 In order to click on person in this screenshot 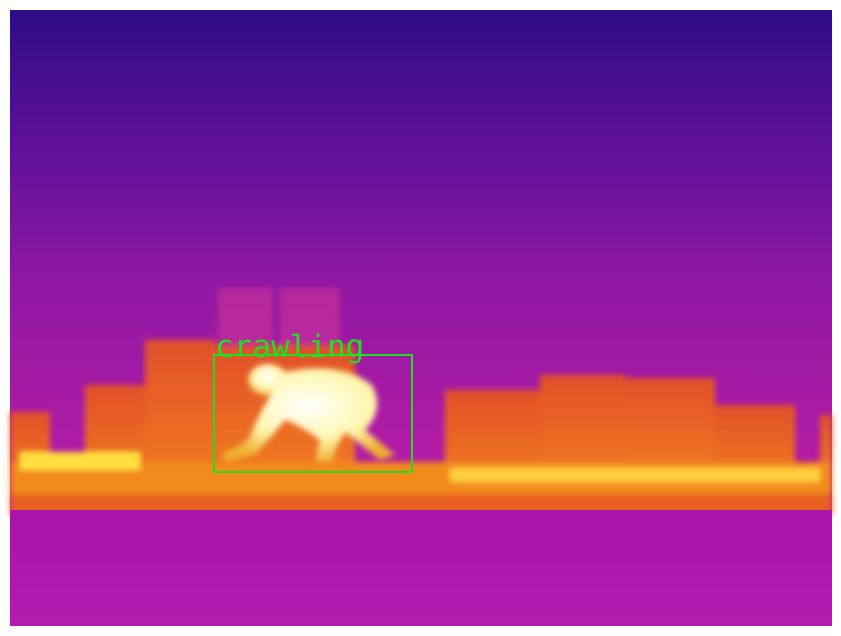, I will do `click(308, 413)`.